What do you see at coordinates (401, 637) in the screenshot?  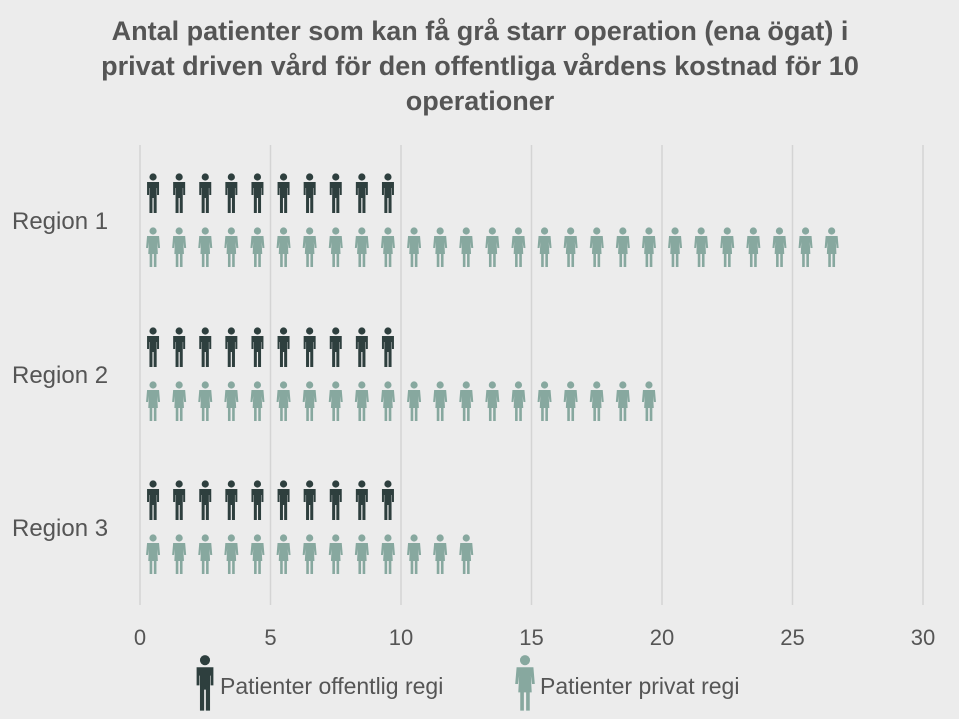 I see `x-tick-label: 10` at bounding box center [401, 637].